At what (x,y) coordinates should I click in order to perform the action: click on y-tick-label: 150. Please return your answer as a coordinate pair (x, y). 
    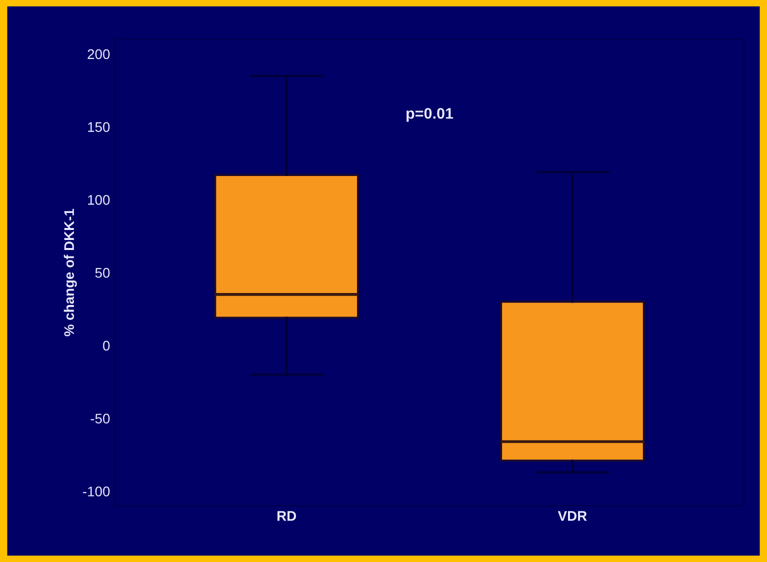
    Looking at the image, I should click on (99, 127).